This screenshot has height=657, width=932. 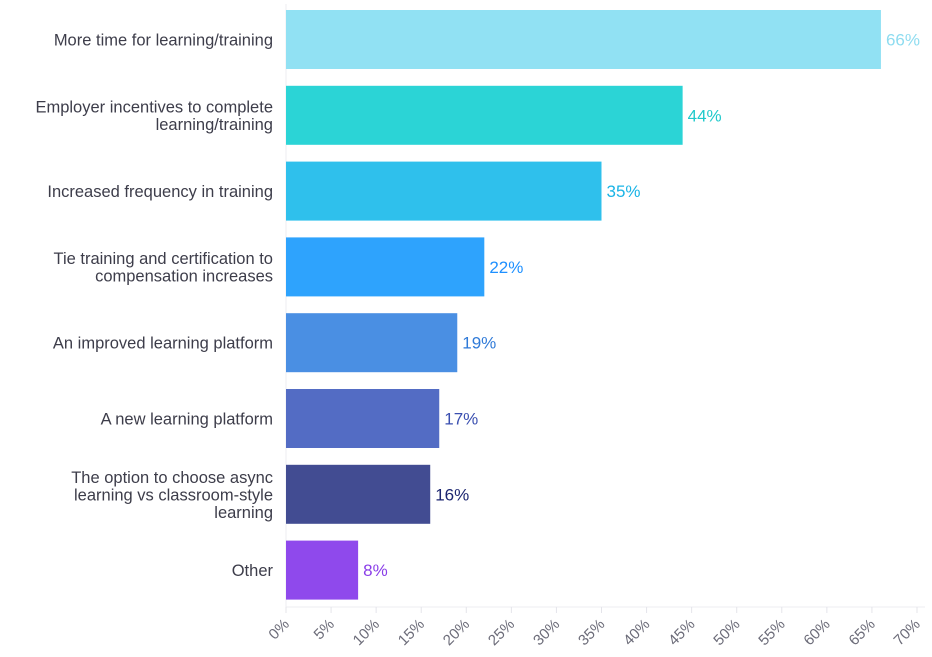 I want to click on x-tick-label: 45%, so click(x=681, y=632).